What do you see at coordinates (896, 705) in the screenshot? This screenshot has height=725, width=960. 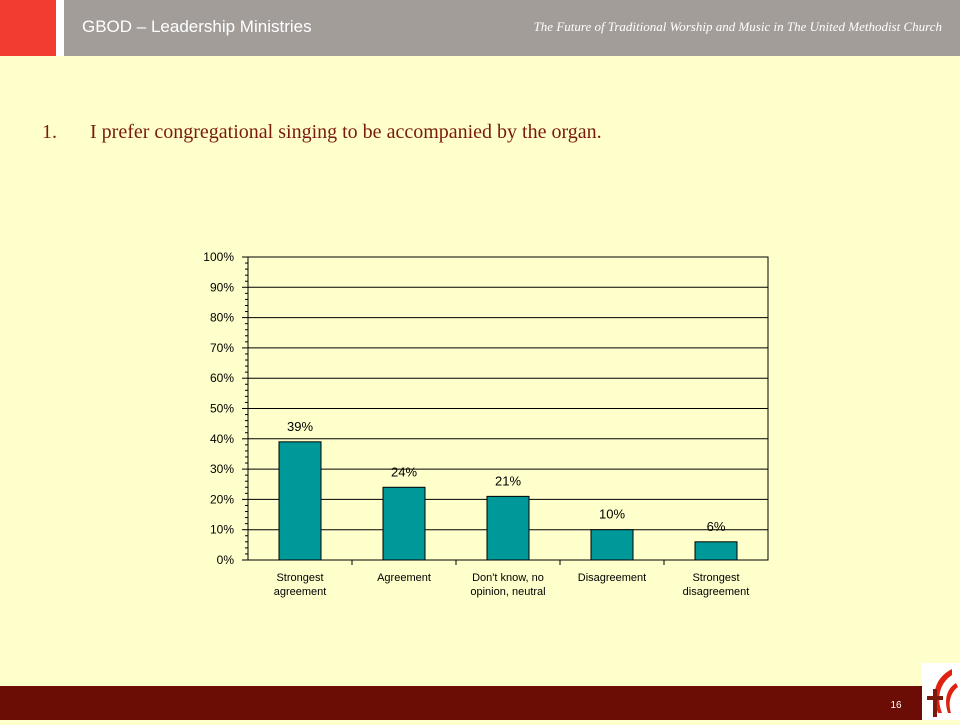 I see `page-number: 16` at bounding box center [896, 705].